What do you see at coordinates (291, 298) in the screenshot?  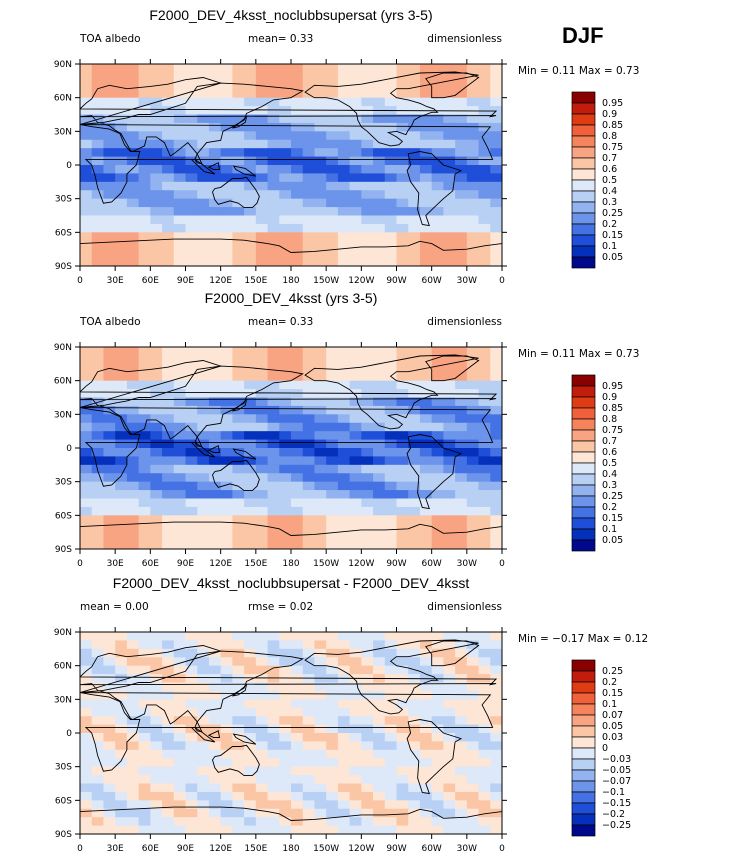 I see `panel-title: F2000_DEV_4ksst (yrs 3-5)` at bounding box center [291, 298].